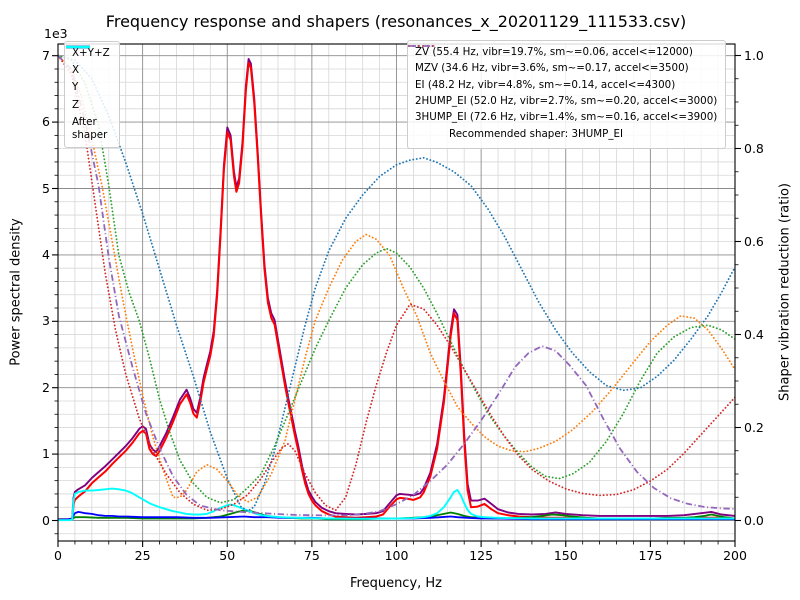  What do you see at coordinates (735, 555) in the screenshot?
I see `x-tick-label: 200` at bounding box center [735, 555].